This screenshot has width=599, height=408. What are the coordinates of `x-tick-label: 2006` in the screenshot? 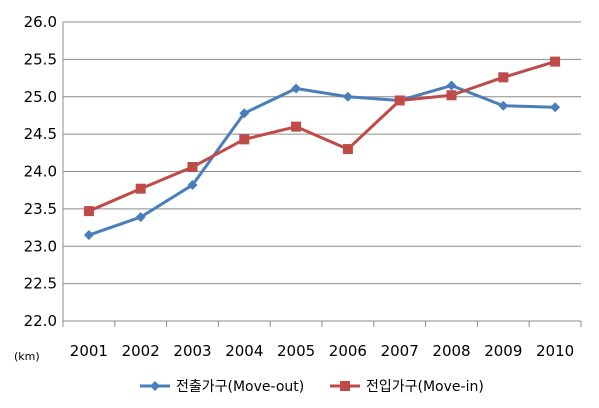 It's located at (348, 351).